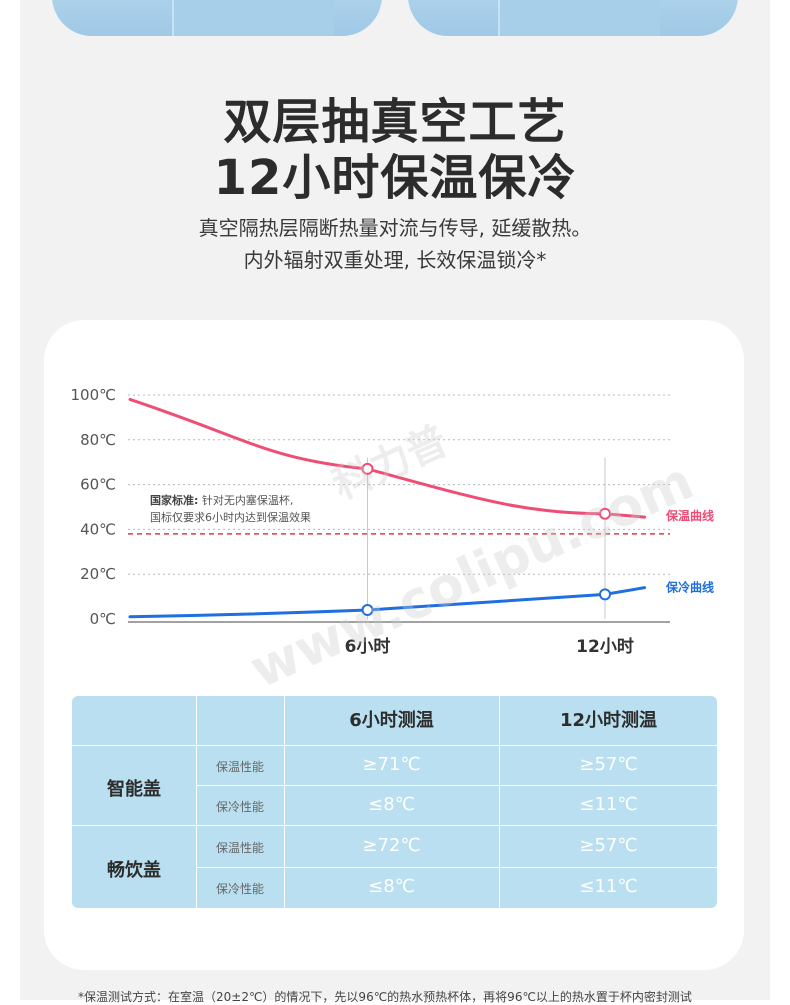  I want to click on watermark-url: www.colipu.com, so click(472, 575).